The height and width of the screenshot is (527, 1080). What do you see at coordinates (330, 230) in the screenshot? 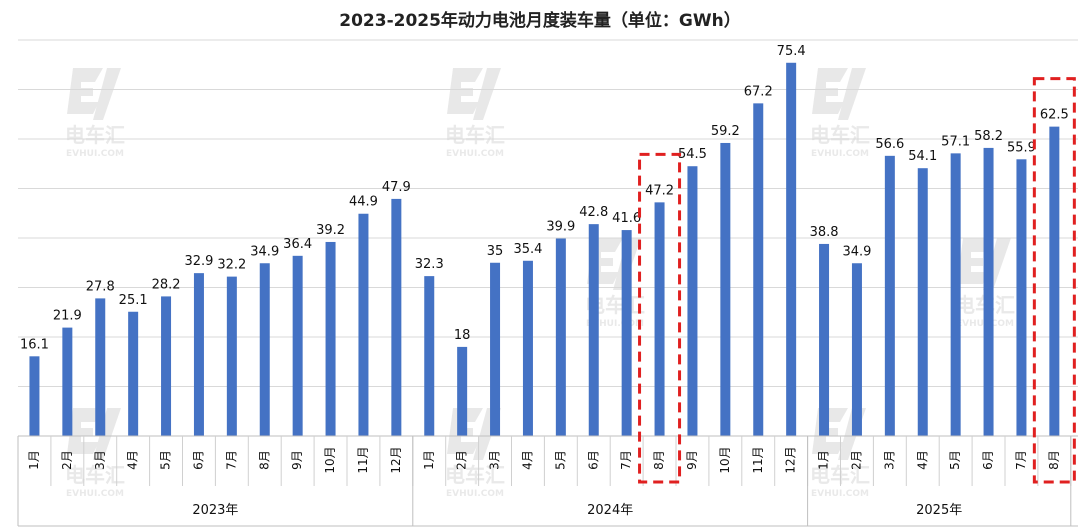
I see `bar-value-label: 39.2` at bounding box center [330, 230].